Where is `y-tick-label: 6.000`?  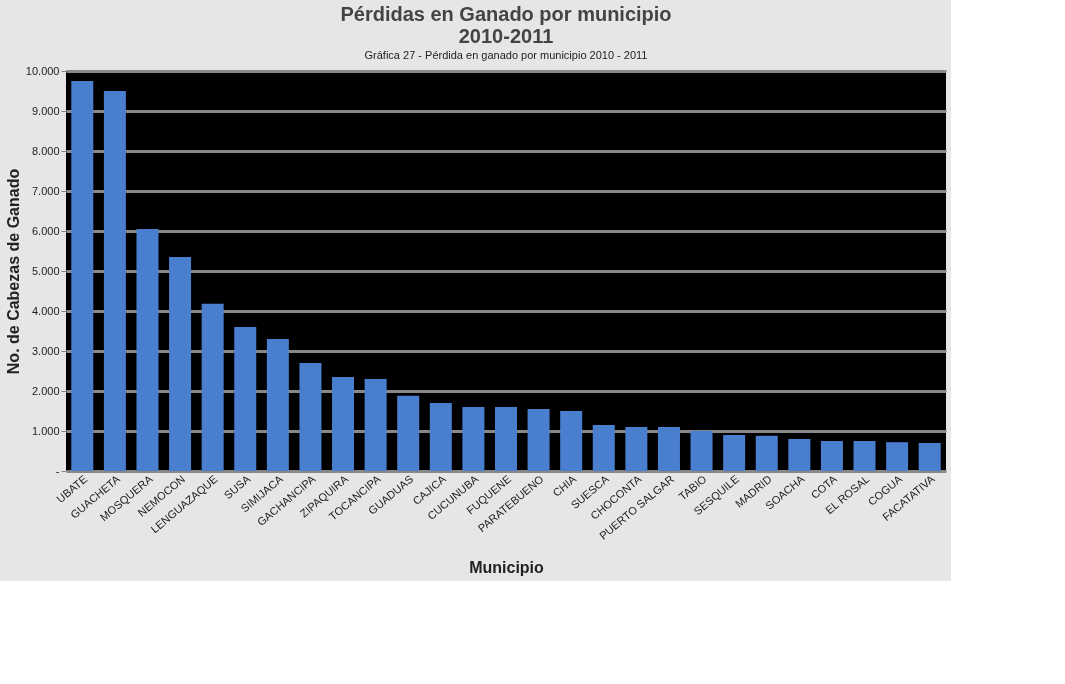
y-tick-label: 6.000 is located at coordinates (45, 230).